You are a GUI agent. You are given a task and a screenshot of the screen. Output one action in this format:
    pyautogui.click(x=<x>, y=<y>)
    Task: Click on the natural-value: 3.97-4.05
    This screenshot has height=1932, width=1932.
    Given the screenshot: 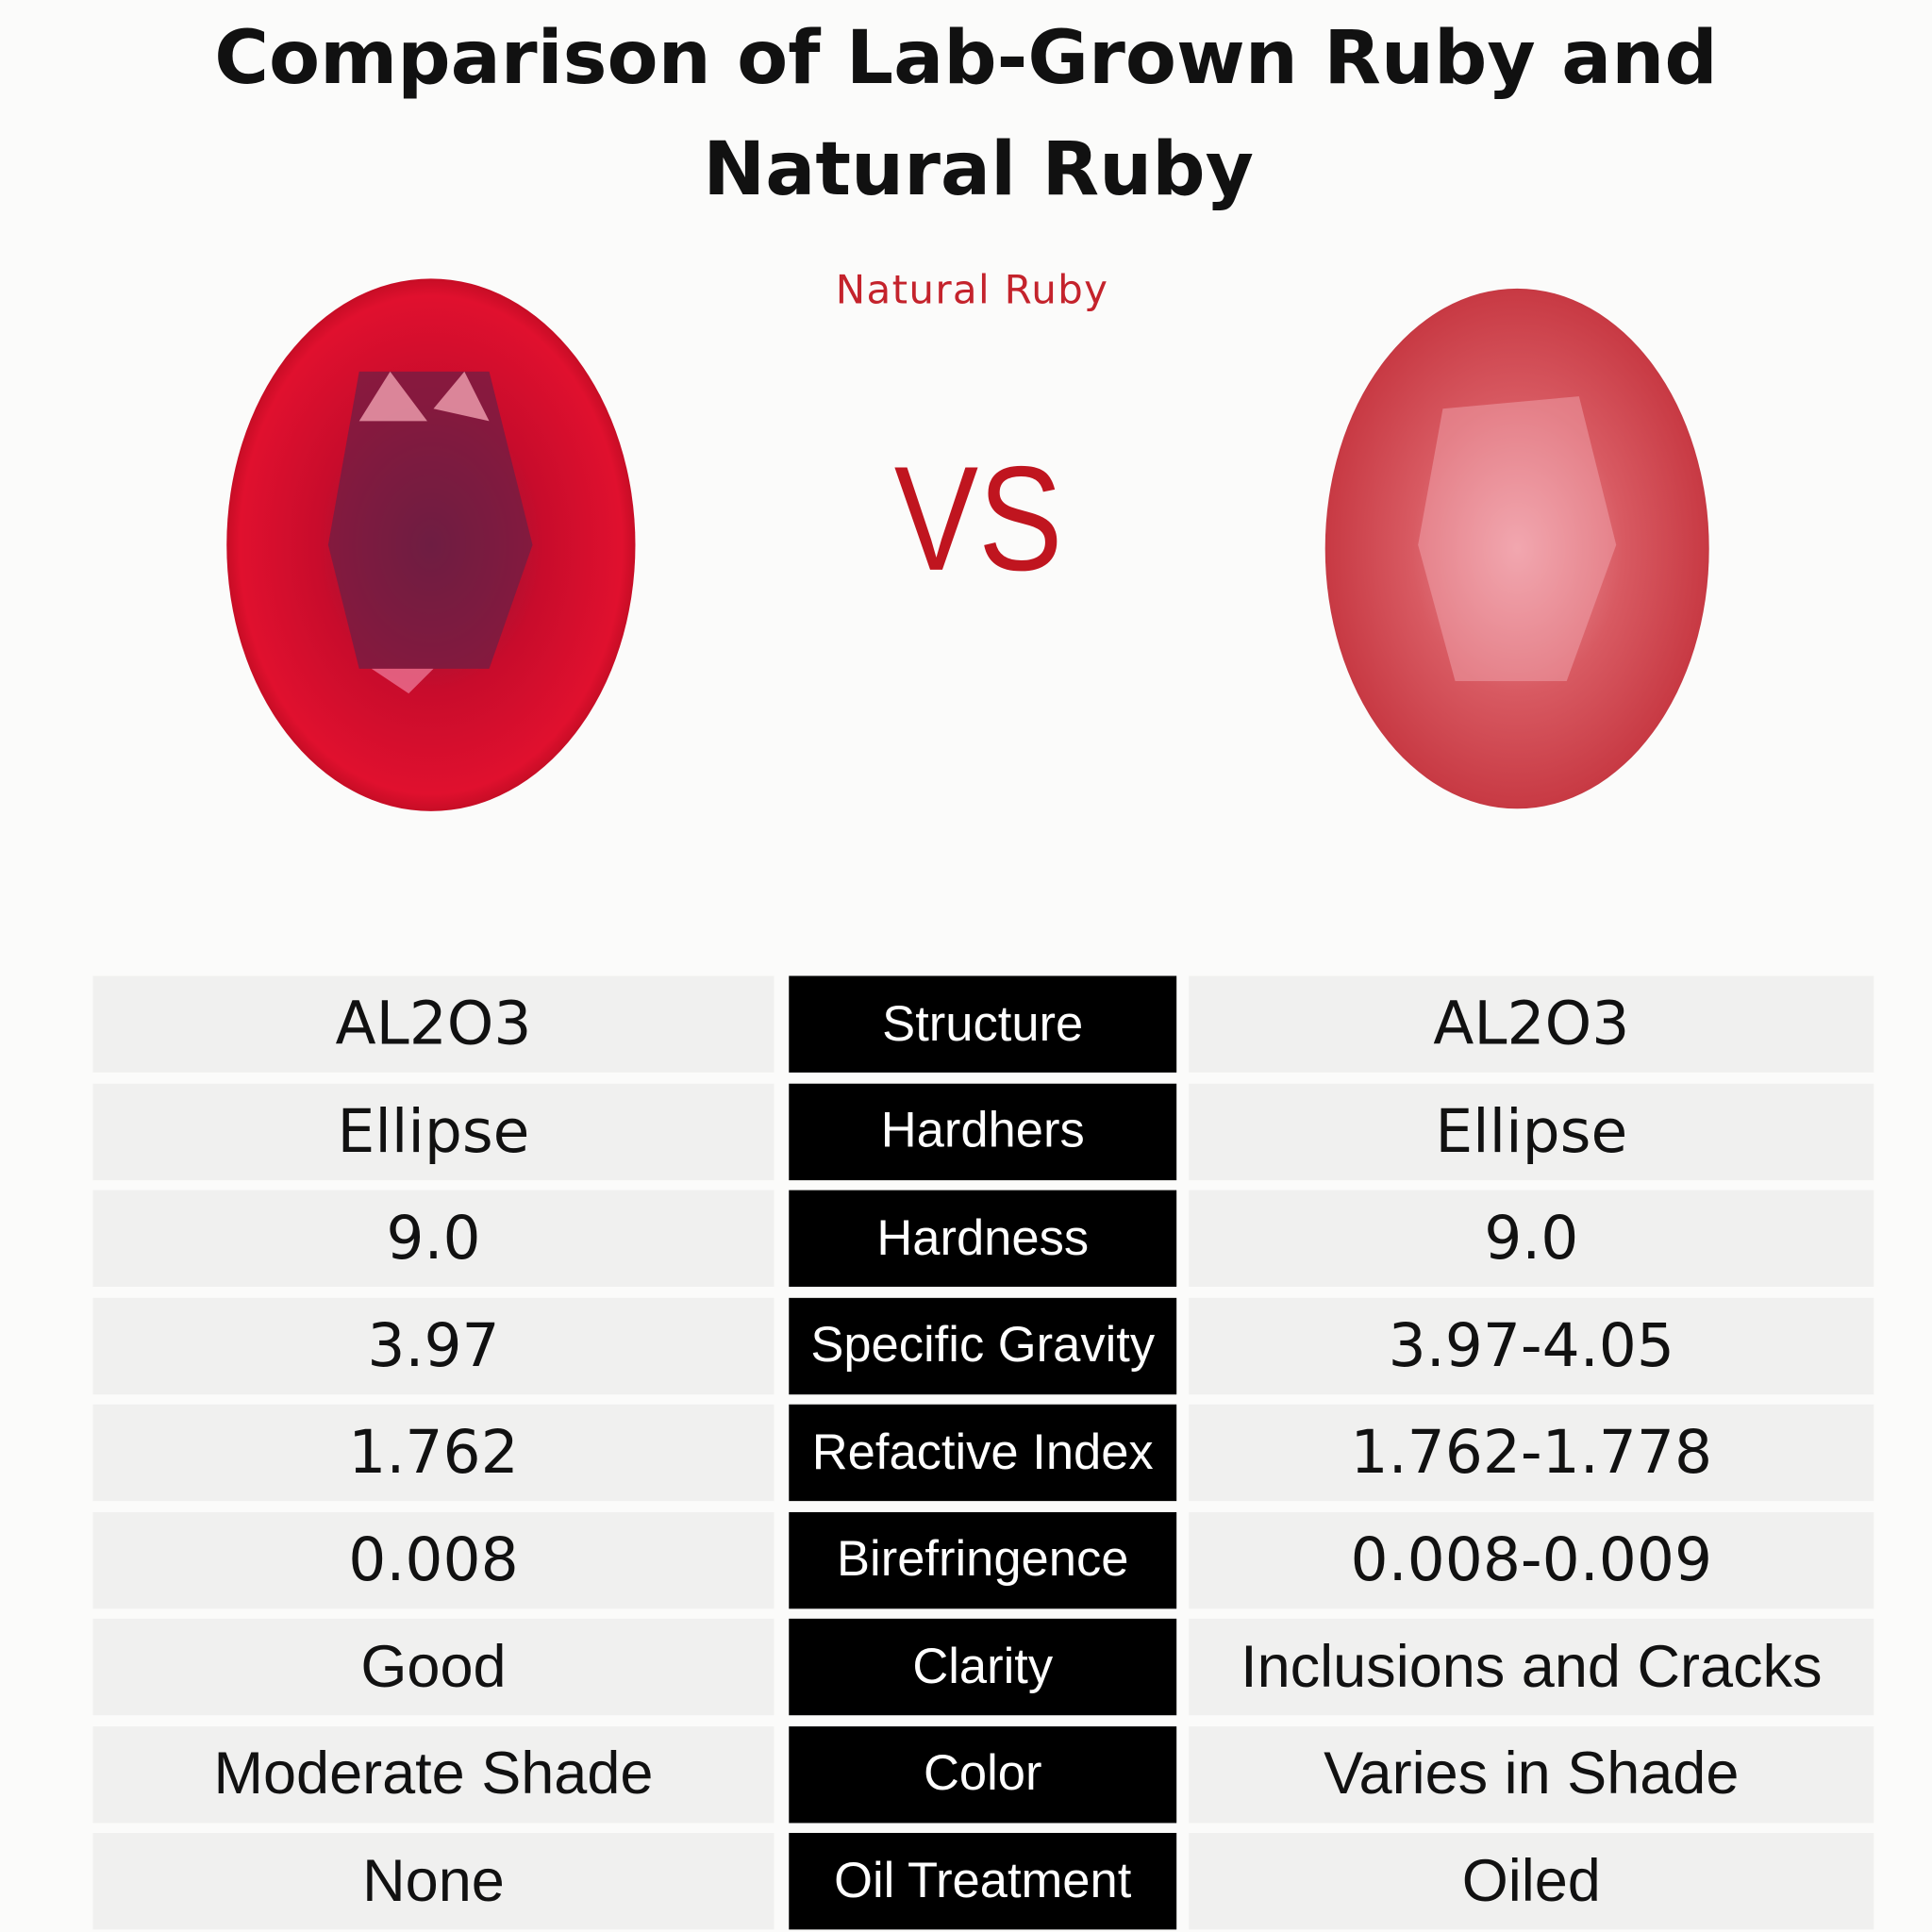 What is the action you would take?
    pyautogui.click(x=1532, y=1346)
    